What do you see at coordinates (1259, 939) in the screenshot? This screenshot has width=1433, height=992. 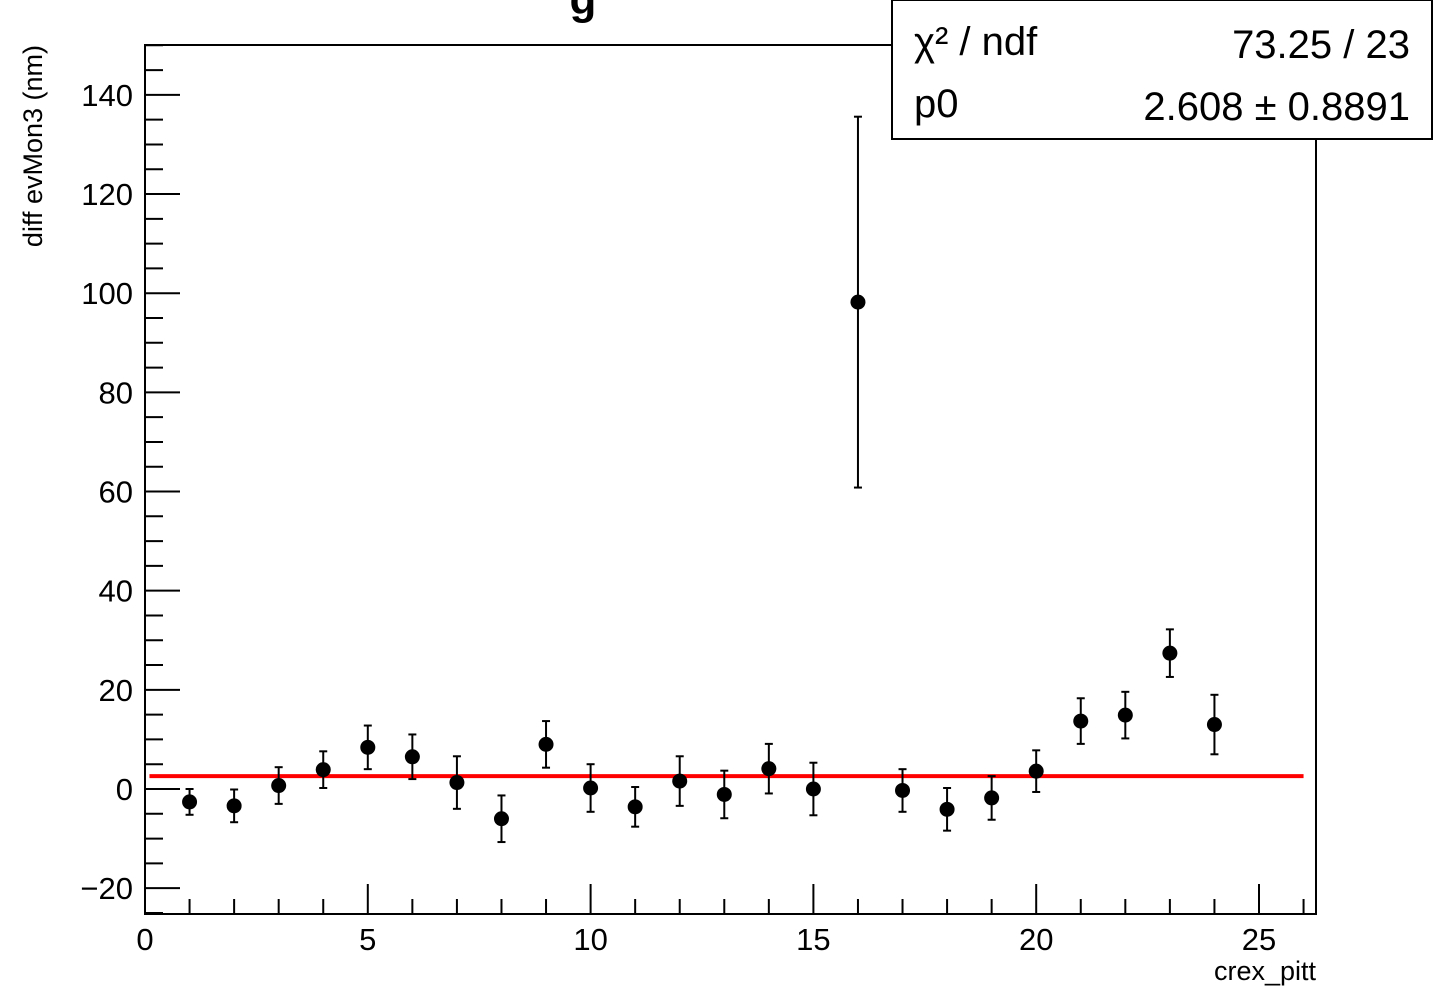 I see `x-tick-label: 25` at bounding box center [1259, 939].